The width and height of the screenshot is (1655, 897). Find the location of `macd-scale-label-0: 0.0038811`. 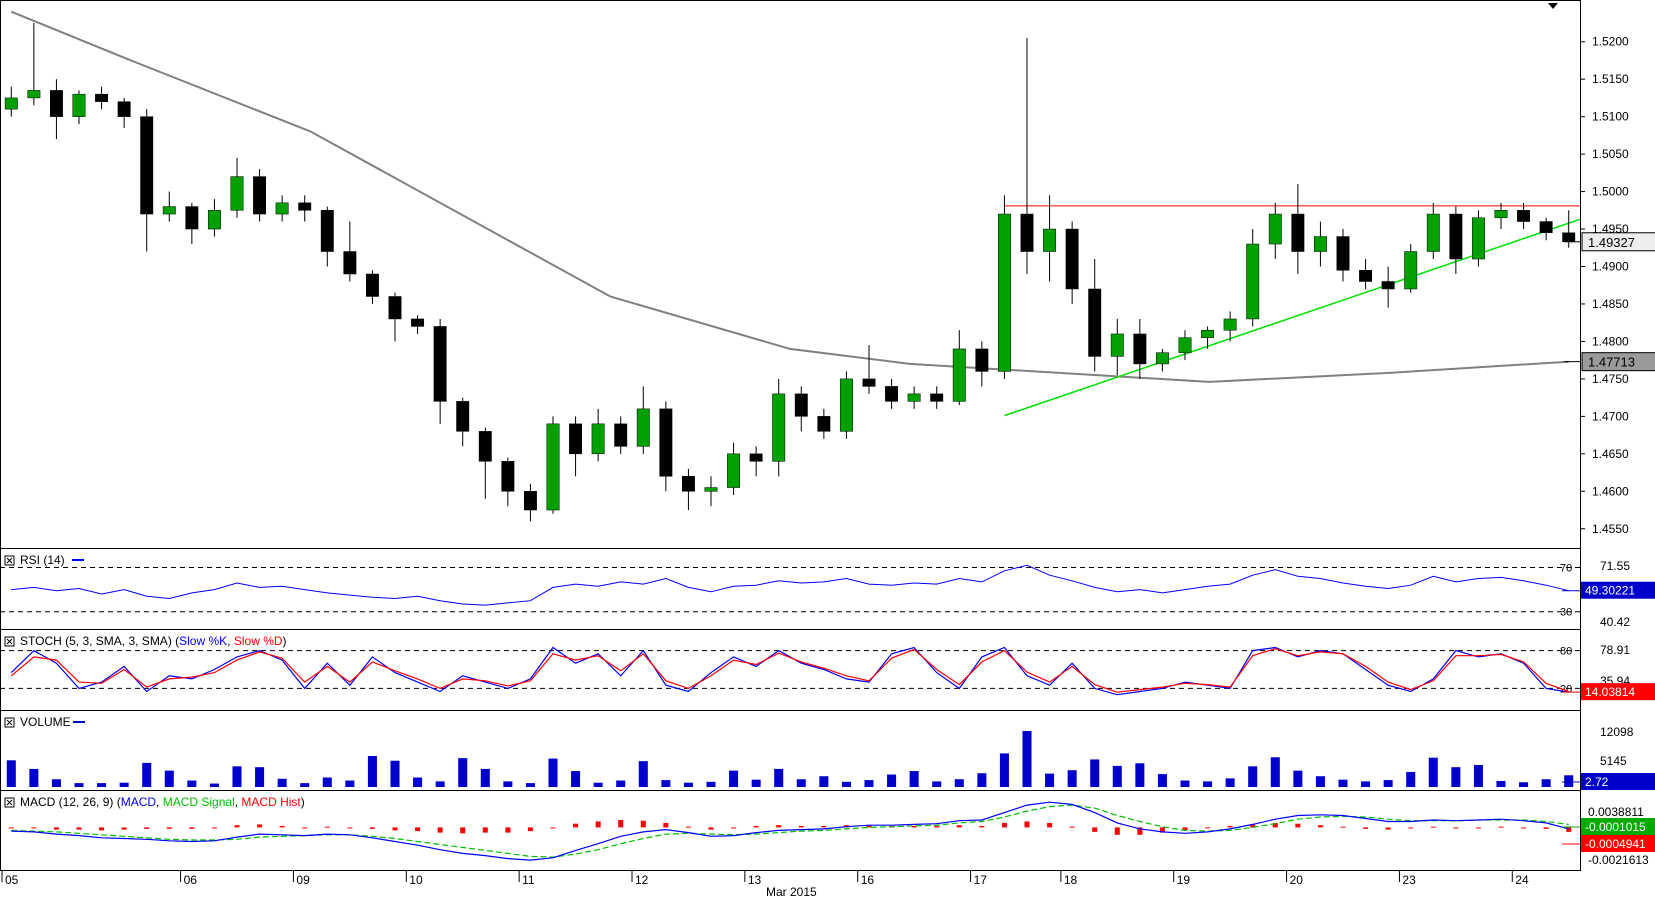

macd-scale-label-0: 0.0038811 is located at coordinates (1616, 812).